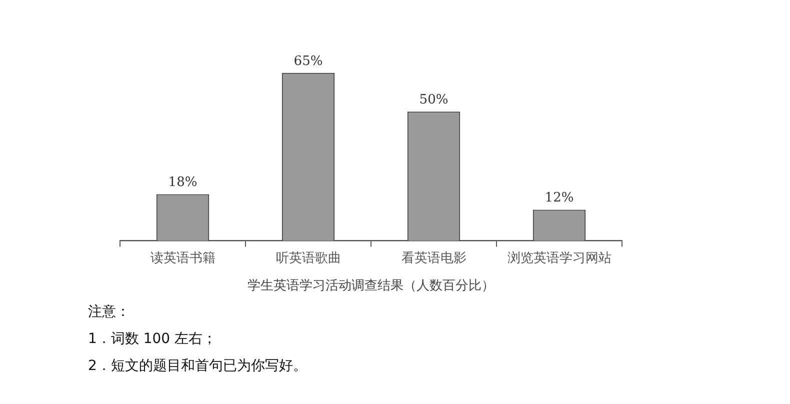 The width and height of the screenshot is (790, 404). I want to click on text: 2．短文的题目和首句已为你写好。, so click(197, 366).